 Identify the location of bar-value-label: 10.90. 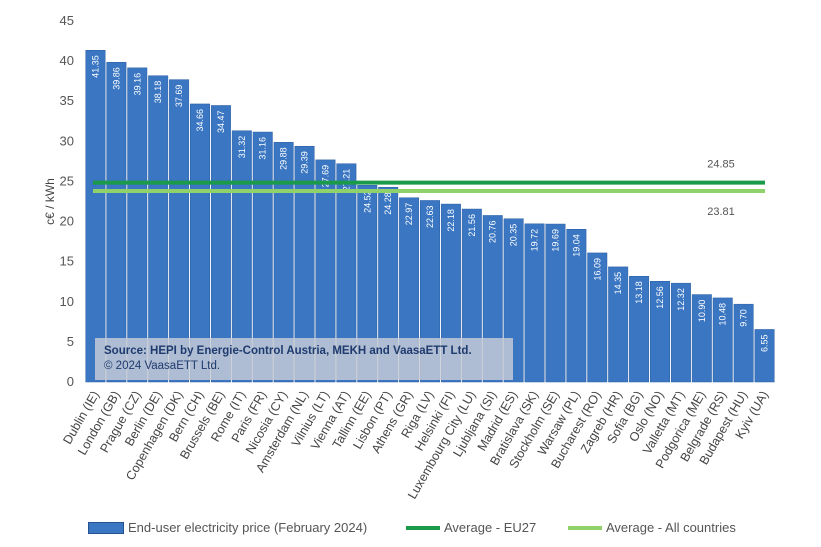
(702, 311).